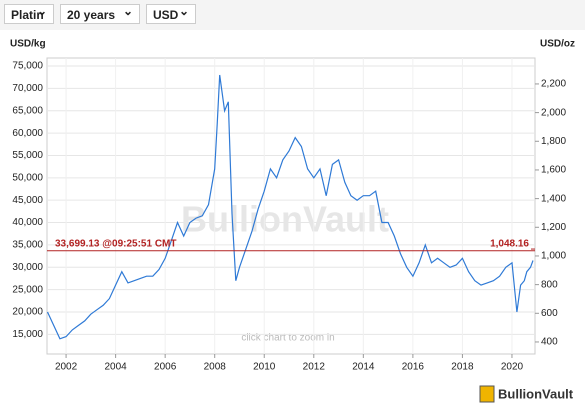 The image size is (585, 408). What do you see at coordinates (314, 367) in the screenshot?
I see `x-tick-label: 2012` at bounding box center [314, 367].